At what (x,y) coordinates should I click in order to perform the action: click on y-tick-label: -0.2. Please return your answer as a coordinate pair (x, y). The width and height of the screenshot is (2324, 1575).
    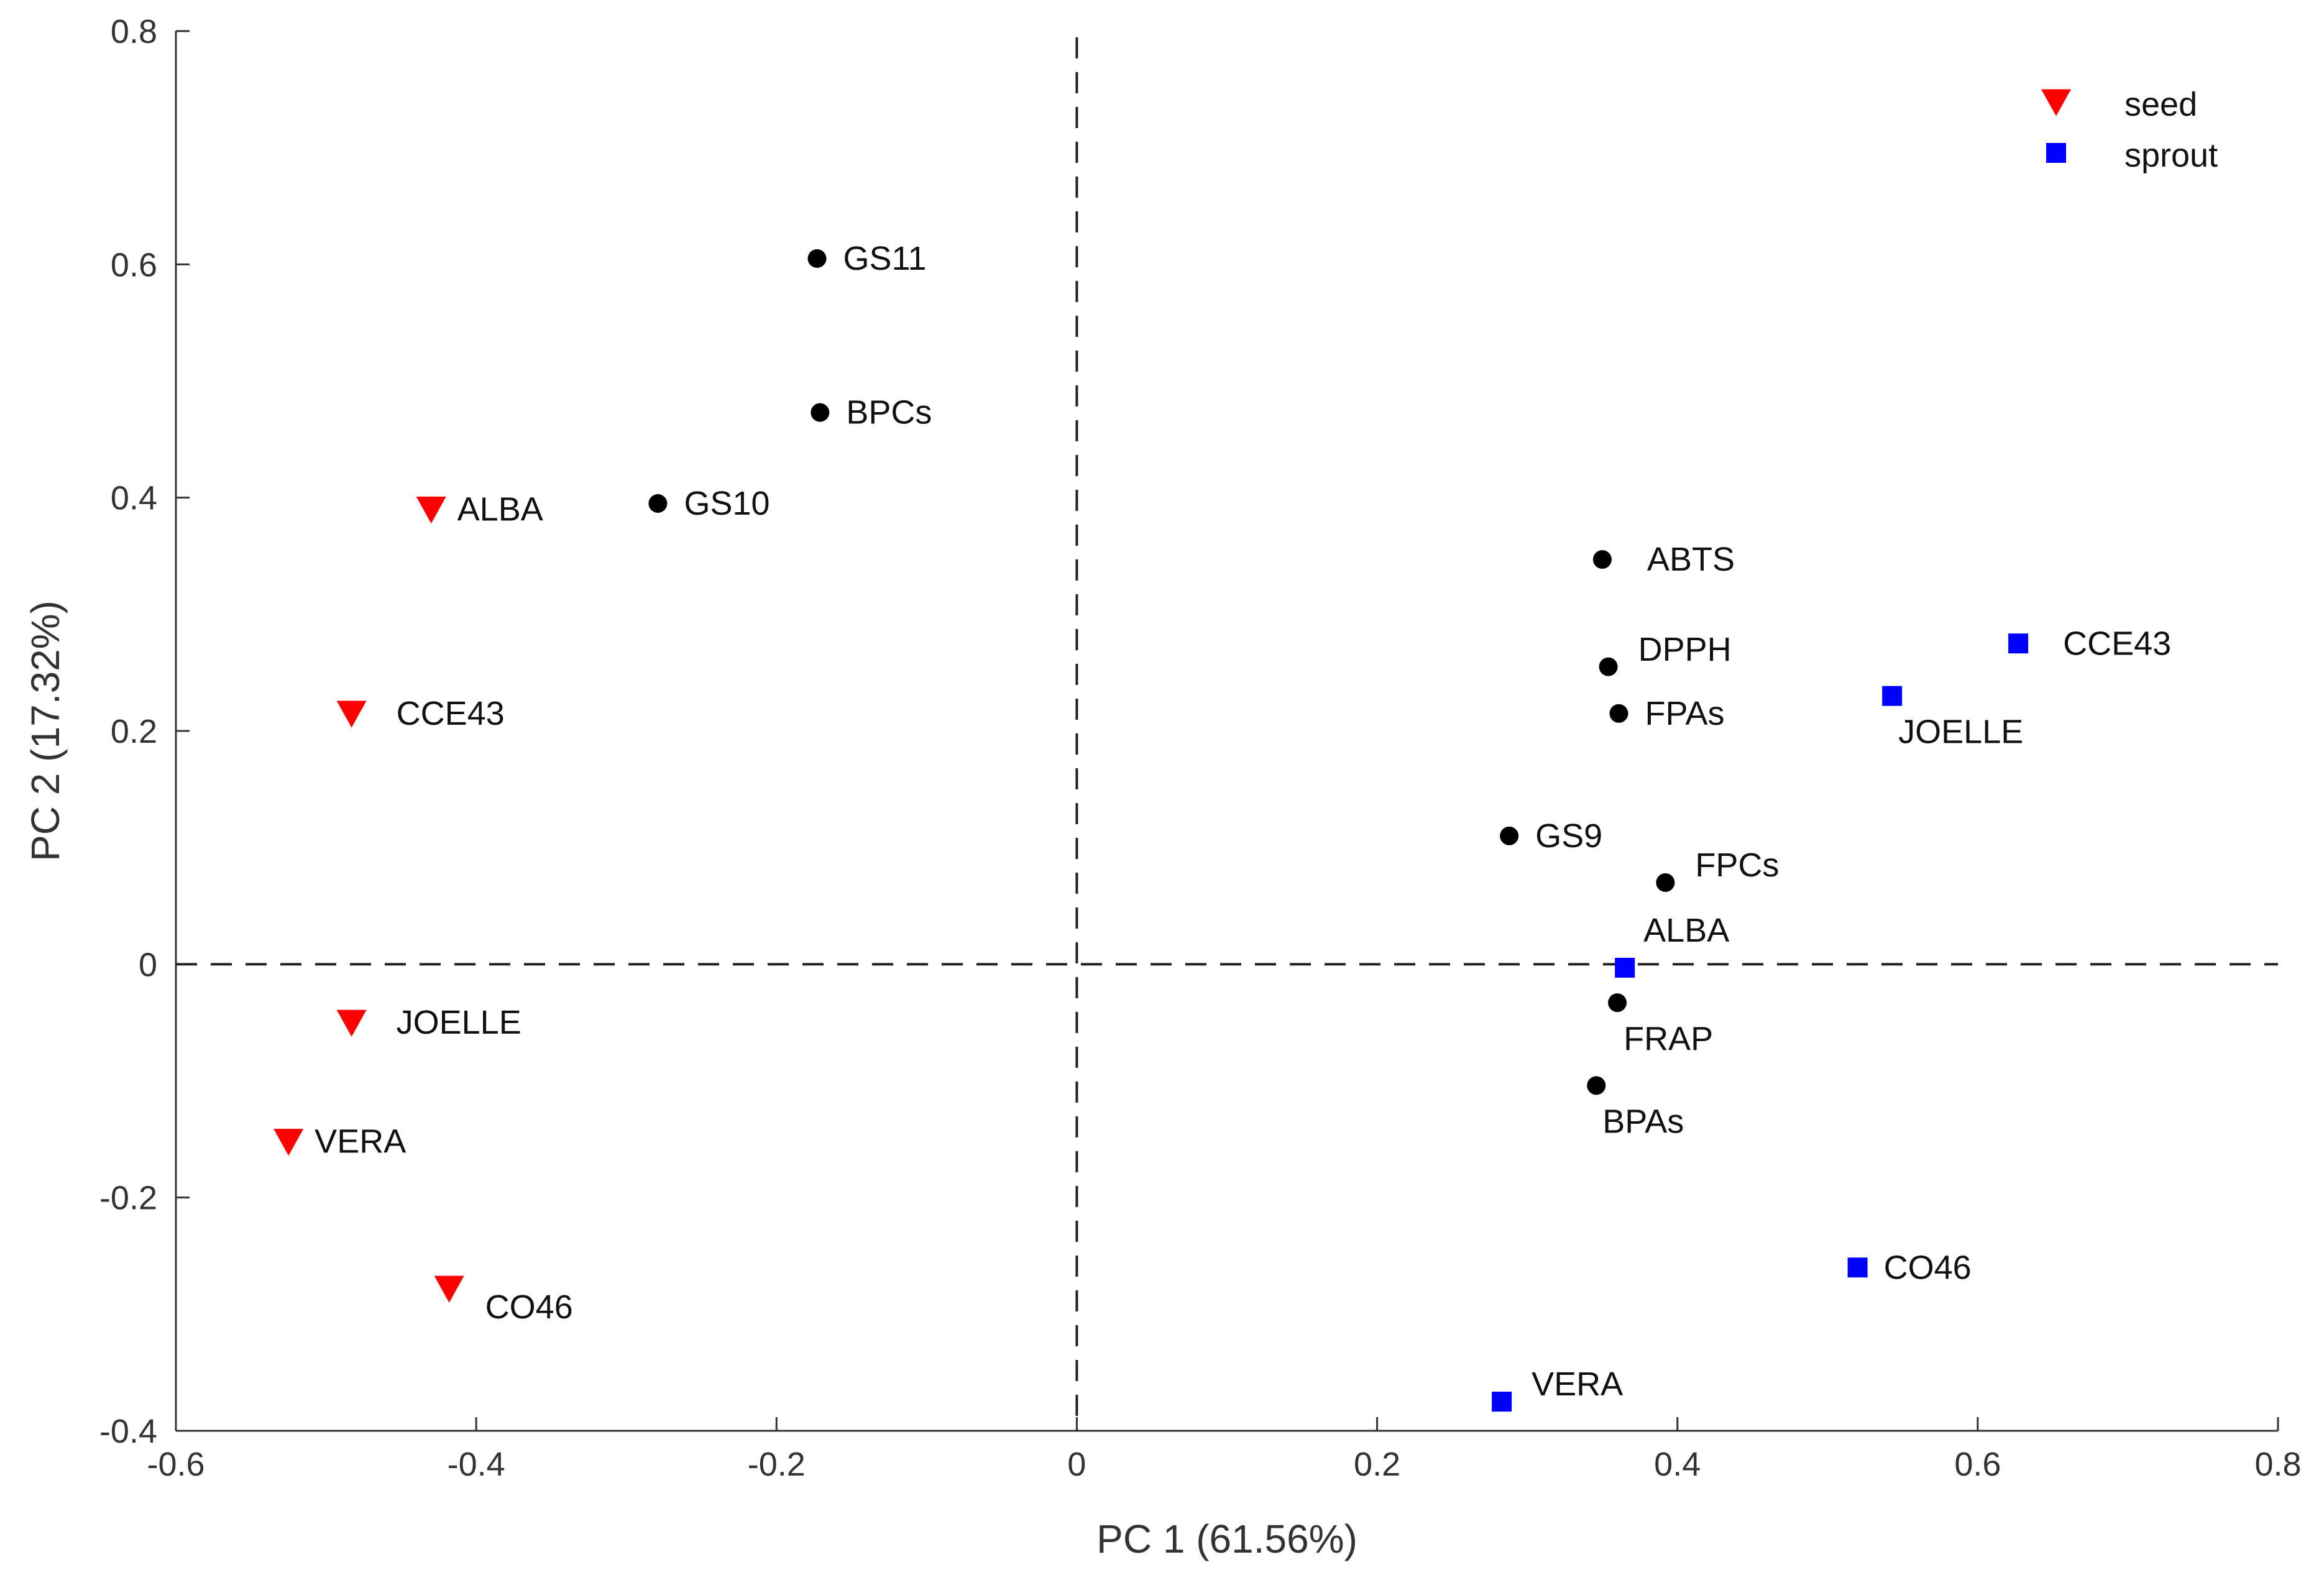
    Looking at the image, I should click on (128, 1198).